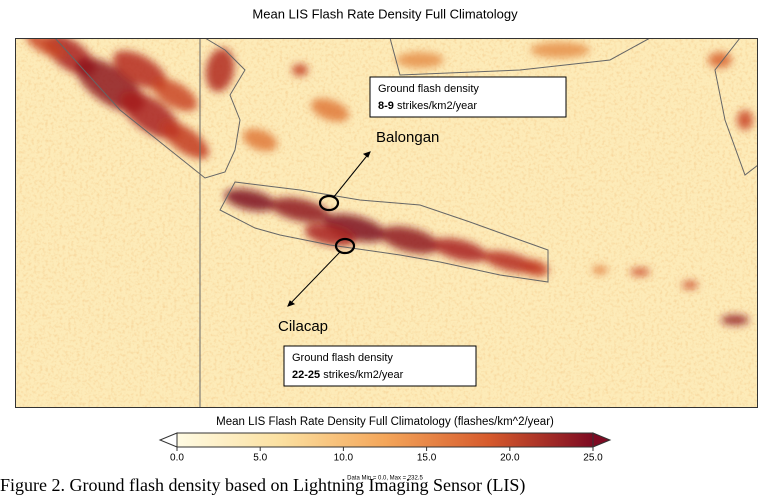 The width and height of the screenshot is (770, 495). What do you see at coordinates (385, 440) in the screenshot?
I see `colorbar` at bounding box center [385, 440].